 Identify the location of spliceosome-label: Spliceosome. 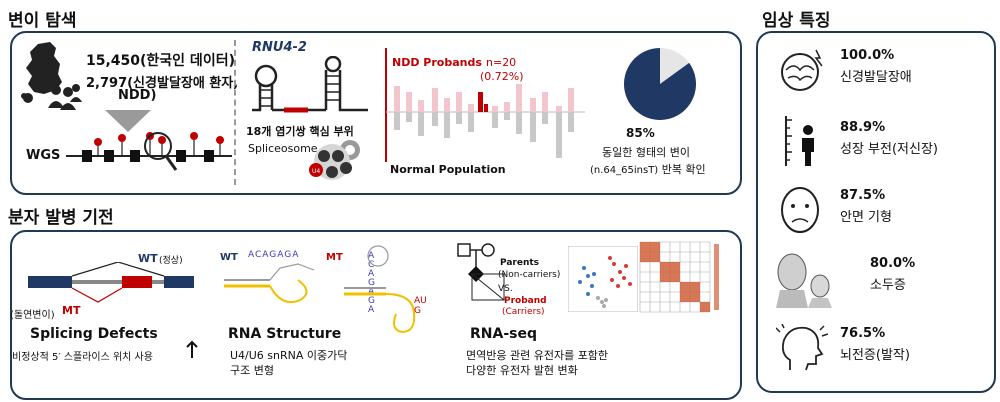
(283, 148).